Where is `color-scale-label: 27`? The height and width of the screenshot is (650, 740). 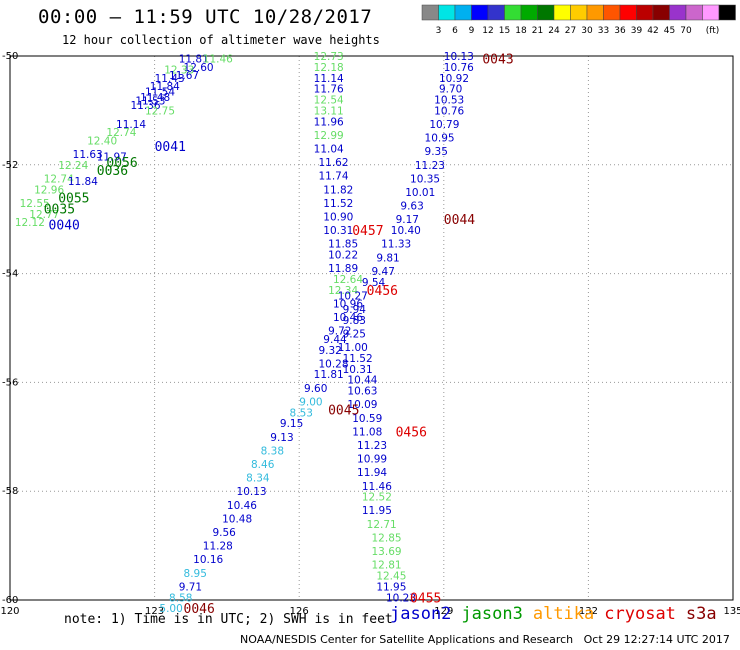
color-scale-label: 27 is located at coordinates (570, 31).